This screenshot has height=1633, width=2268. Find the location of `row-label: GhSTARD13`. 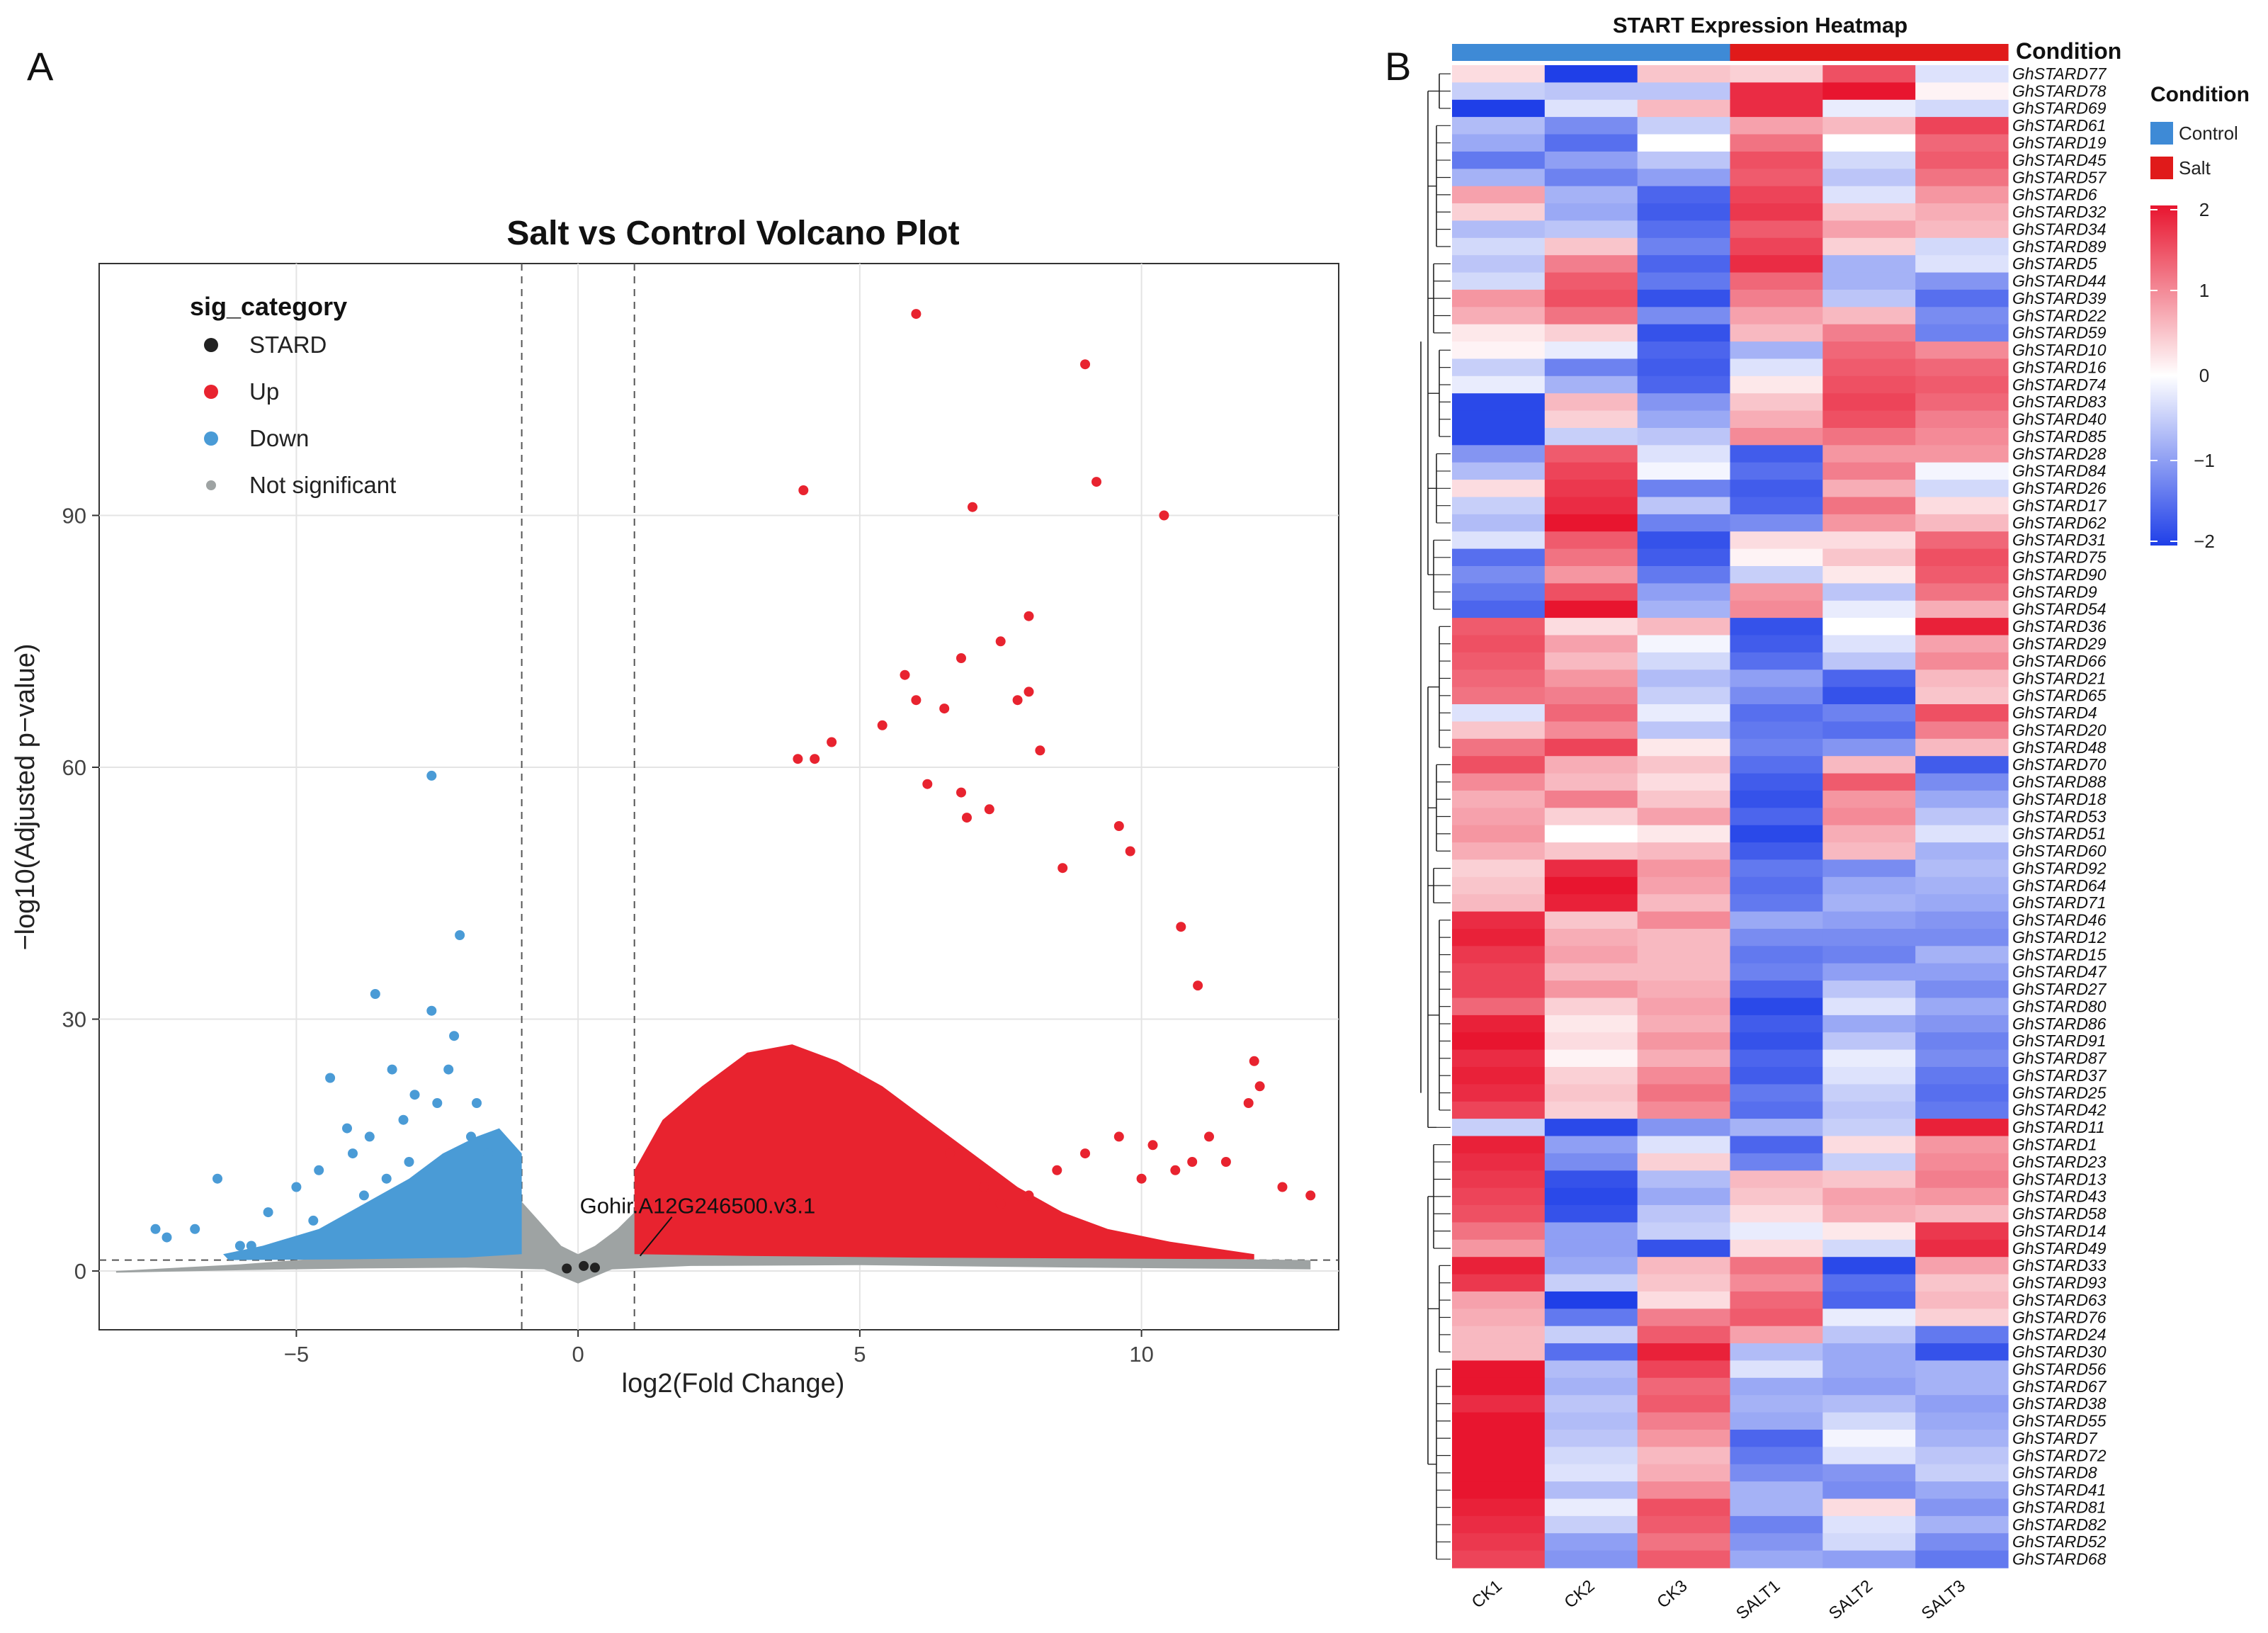

row-label: GhSTARD13 is located at coordinates (2059, 1179).